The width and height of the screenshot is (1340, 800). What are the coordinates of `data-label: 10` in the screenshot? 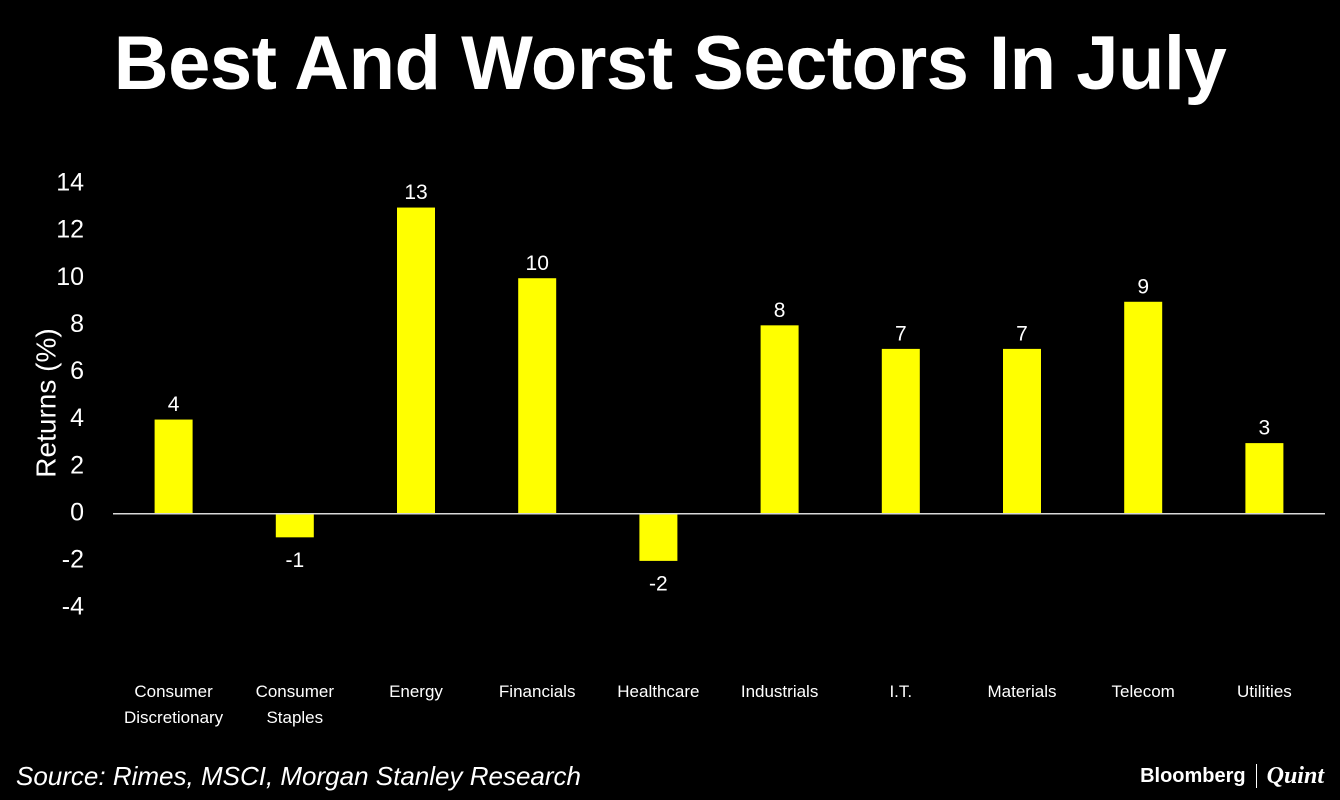 It's located at (537, 263).